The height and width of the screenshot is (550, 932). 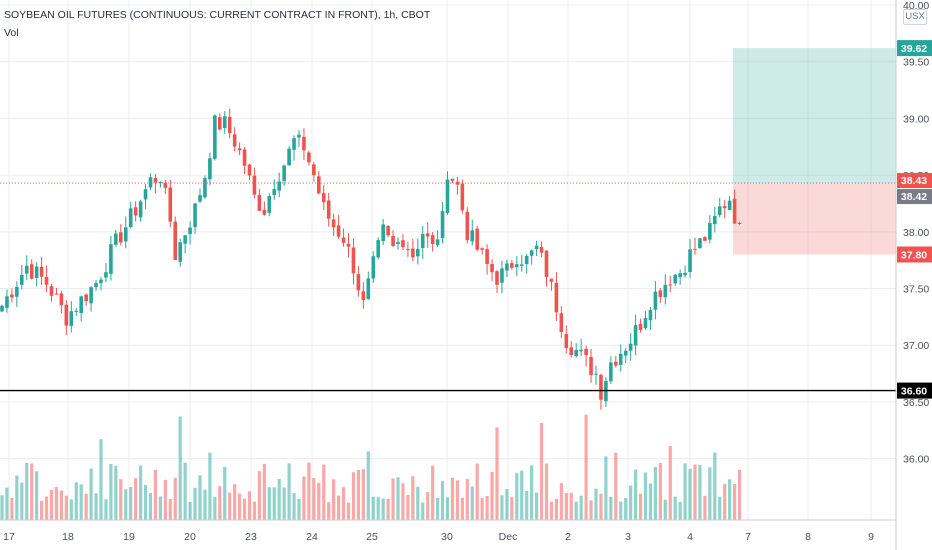 What do you see at coordinates (914, 49) in the screenshot?
I see `target-price-tag: 39.62` at bounding box center [914, 49].